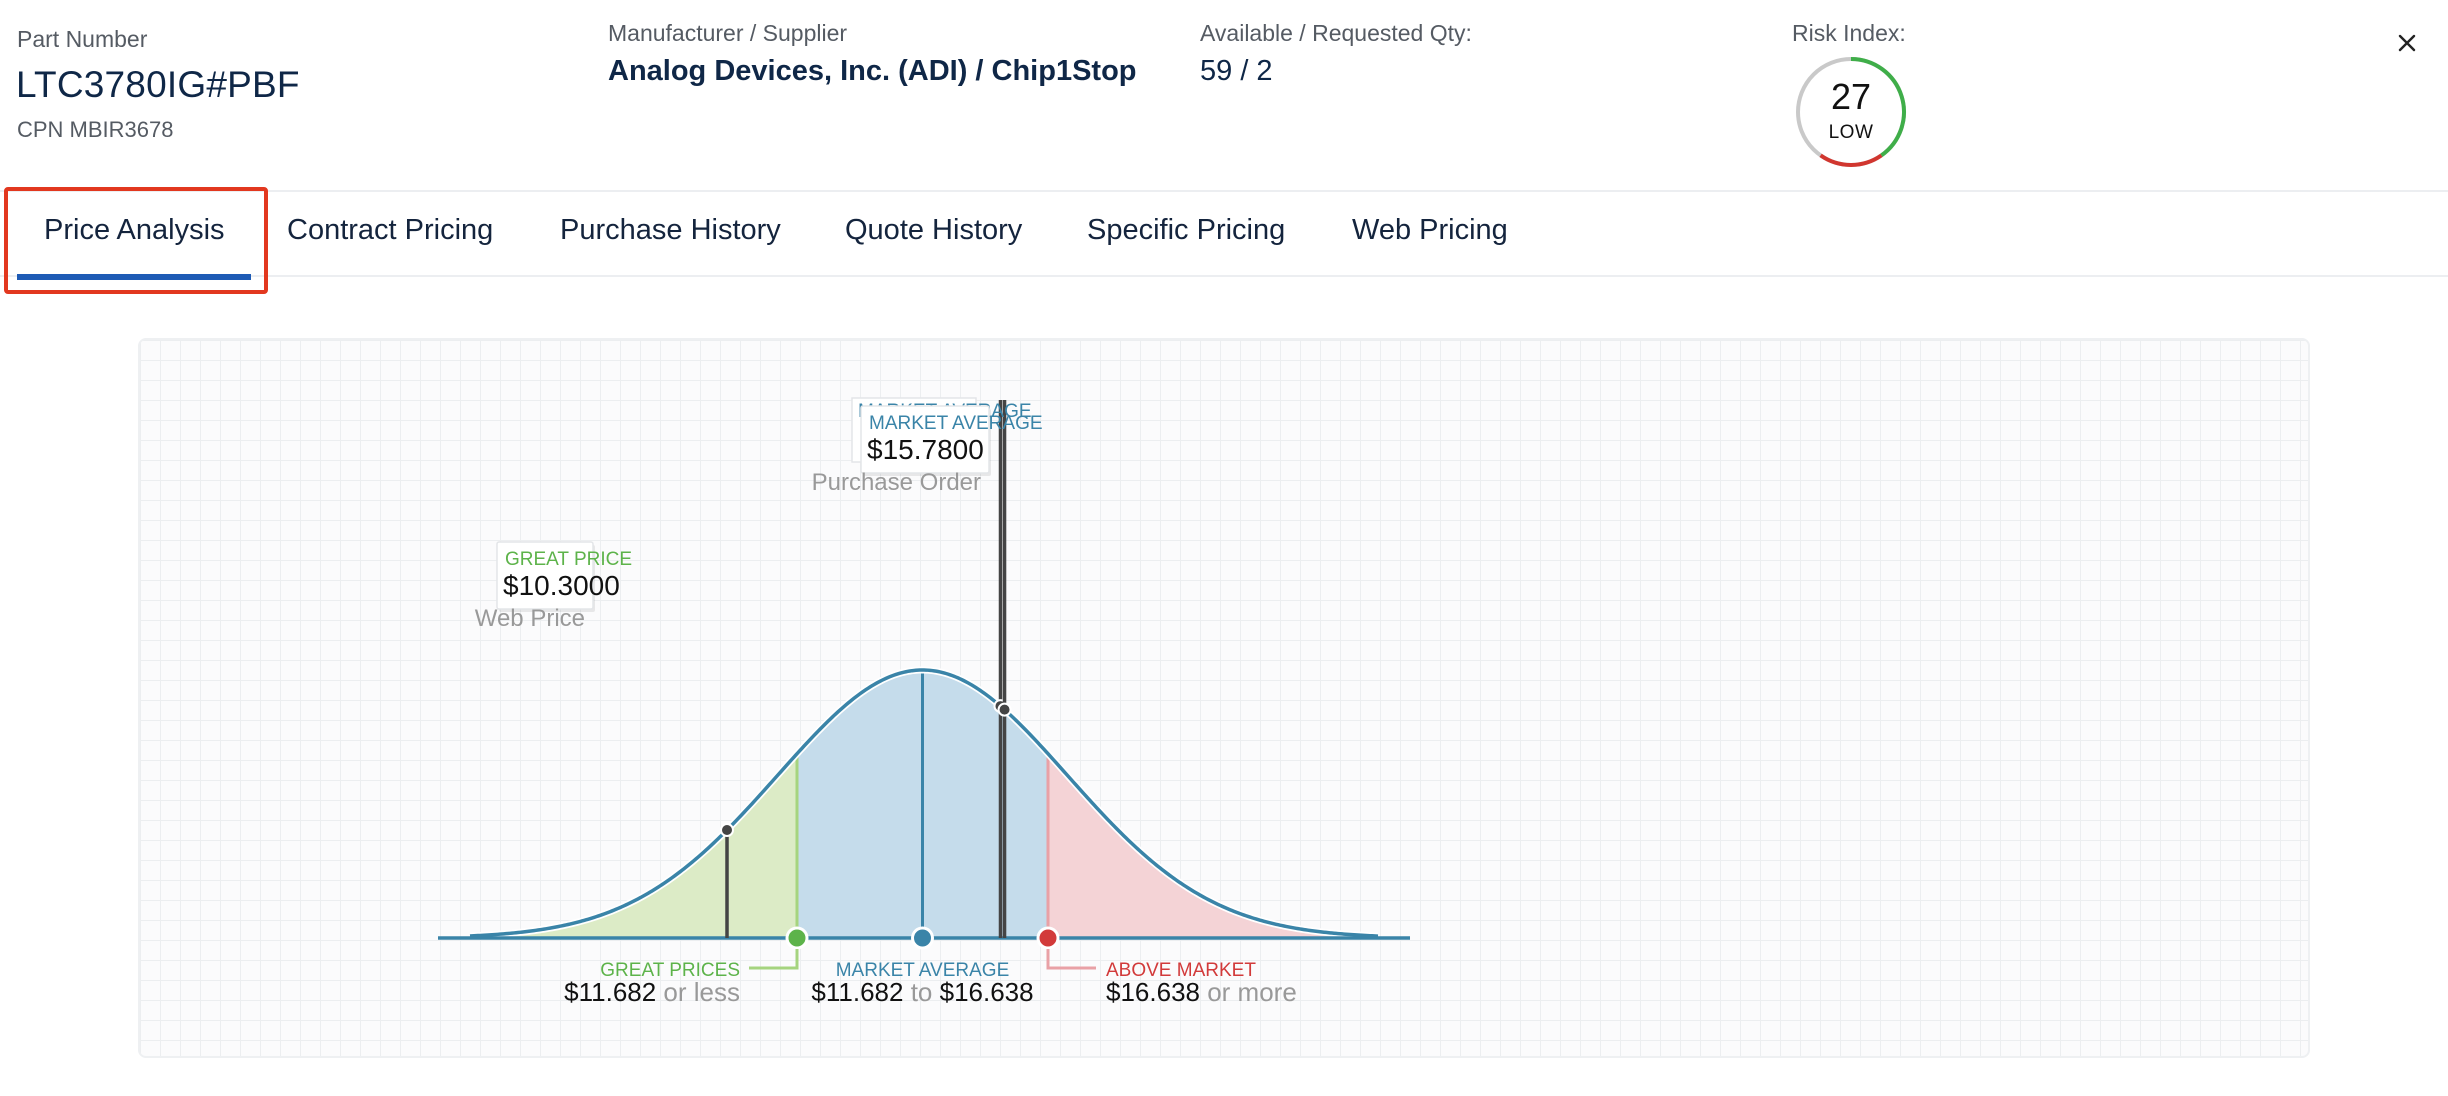 The height and width of the screenshot is (1096, 2448). What do you see at coordinates (934, 230) in the screenshot?
I see `tab-quote-history: Quote History` at bounding box center [934, 230].